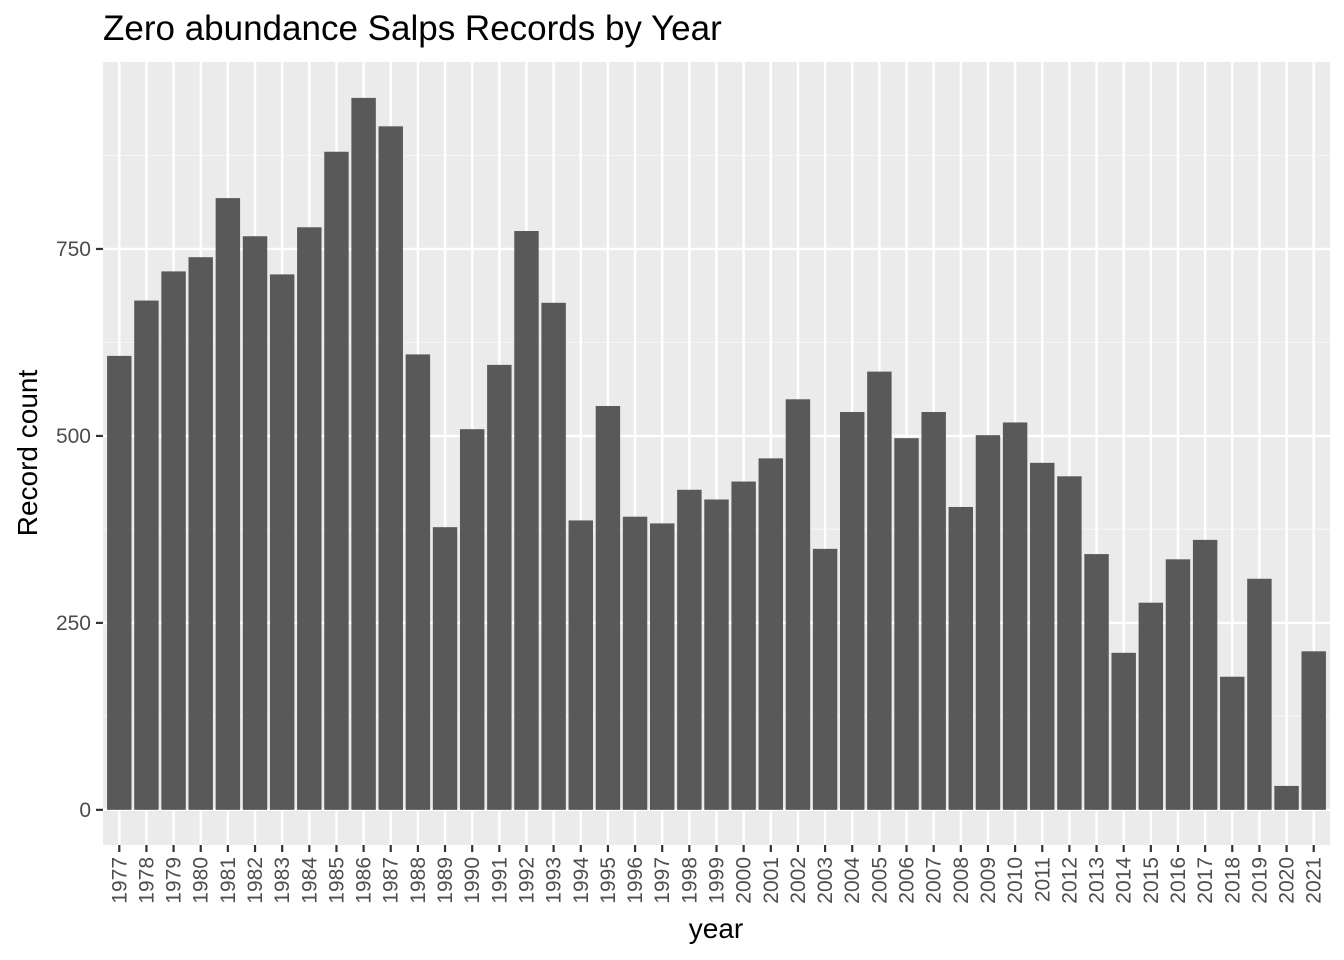  I want to click on x-tick-label: 2019, so click(1259, 880).